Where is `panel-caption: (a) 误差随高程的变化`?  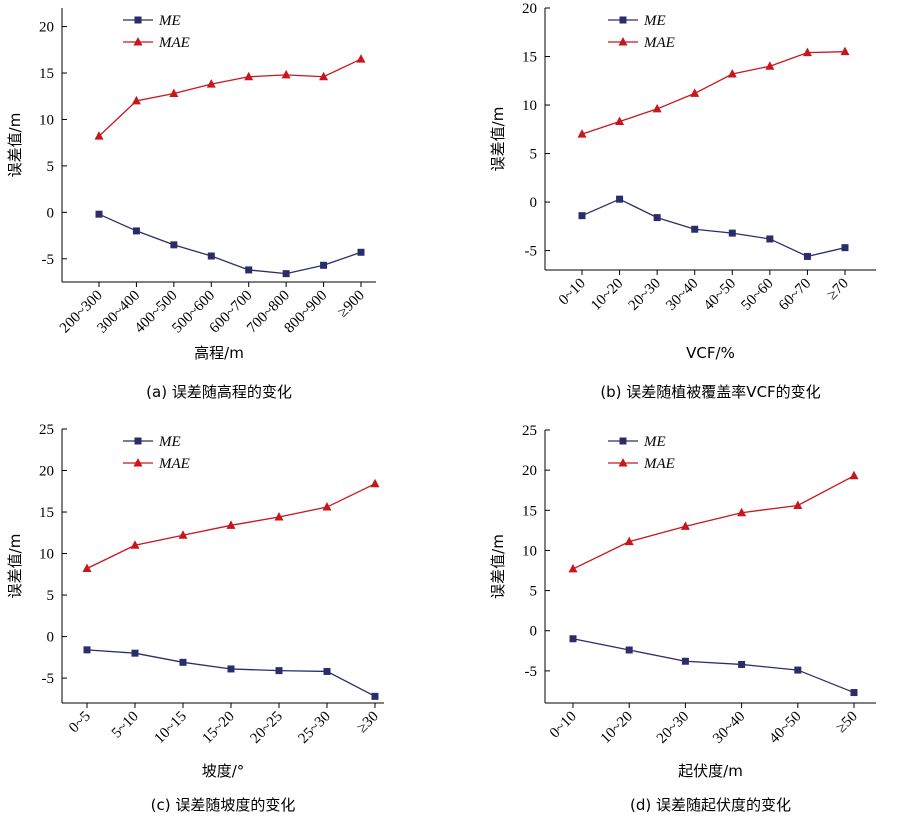 panel-caption: (a) 误差随高程的变化 is located at coordinates (219, 392).